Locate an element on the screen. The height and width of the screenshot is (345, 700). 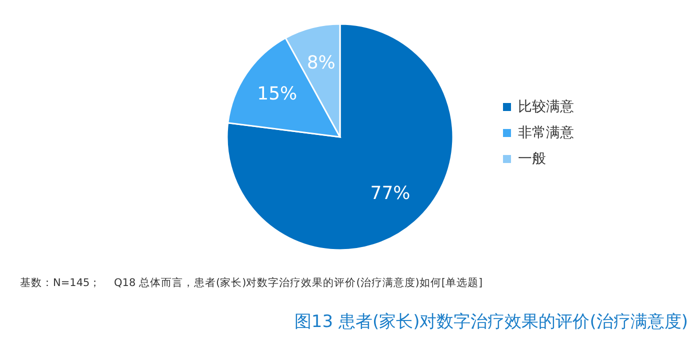
legend-label: 比较满意 is located at coordinates (546, 107).